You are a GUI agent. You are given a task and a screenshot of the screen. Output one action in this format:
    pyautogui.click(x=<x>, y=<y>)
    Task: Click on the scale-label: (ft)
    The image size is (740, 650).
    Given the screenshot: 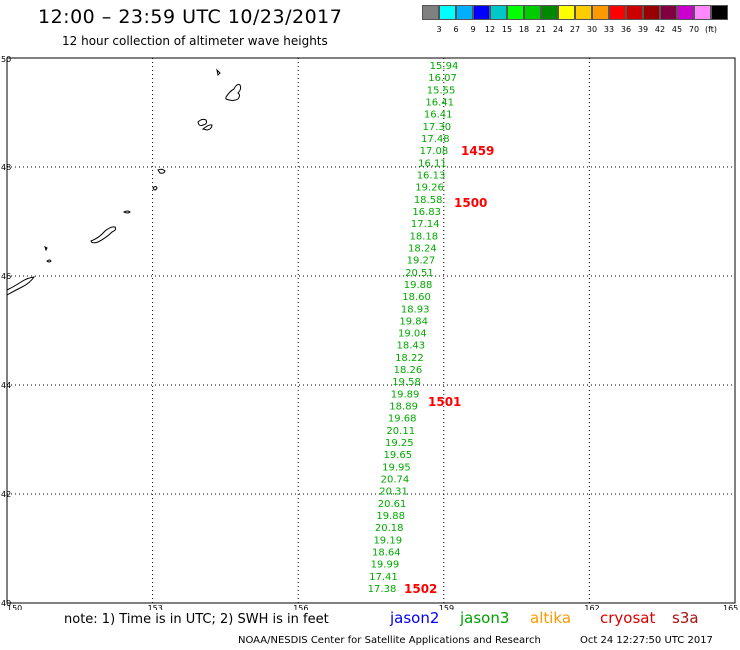 What is the action you would take?
    pyautogui.click(x=711, y=29)
    